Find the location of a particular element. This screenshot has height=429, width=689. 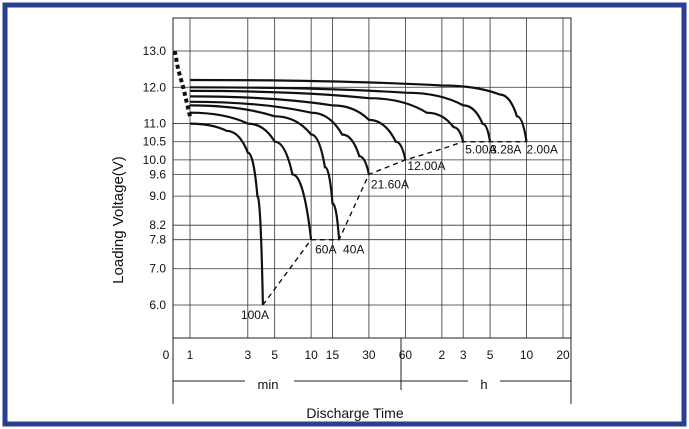

curve-label-3-28a: 3.28A is located at coordinates (505, 150).